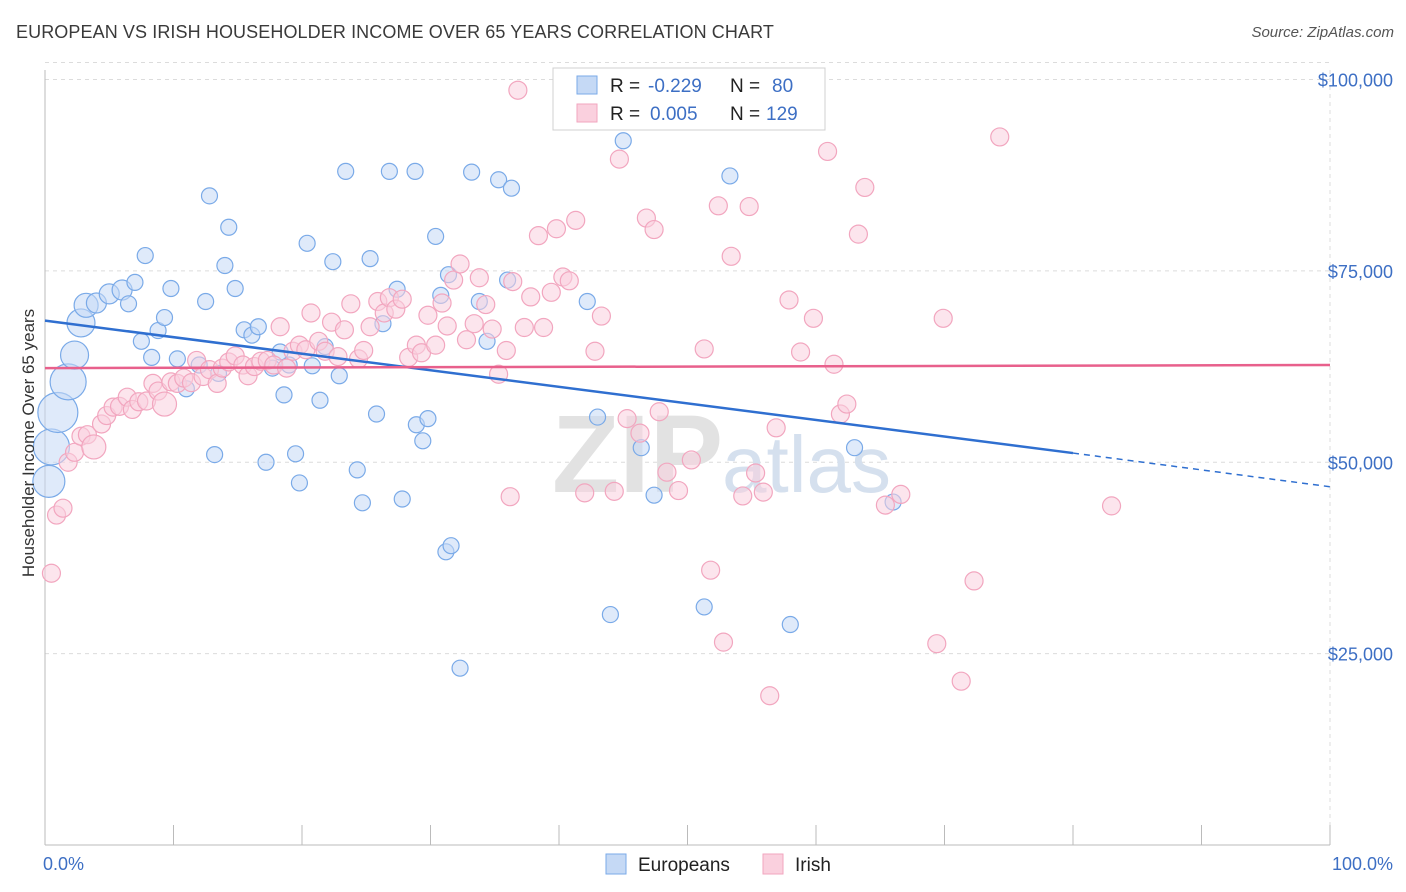  I want to click on bottom-legend-europeans: Europeans, so click(684, 865).